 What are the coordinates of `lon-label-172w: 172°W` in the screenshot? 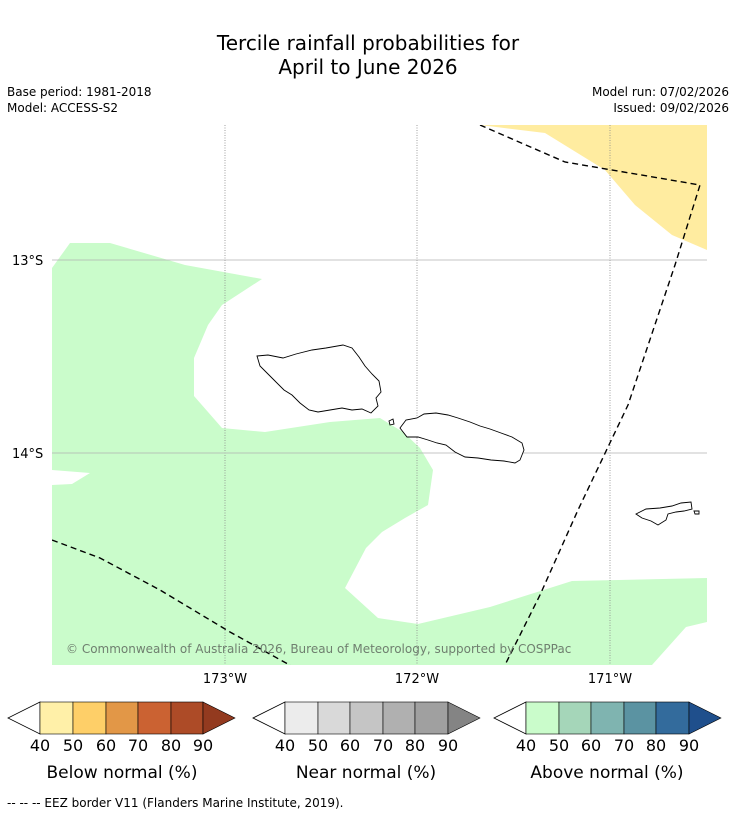 It's located at (417, 679).